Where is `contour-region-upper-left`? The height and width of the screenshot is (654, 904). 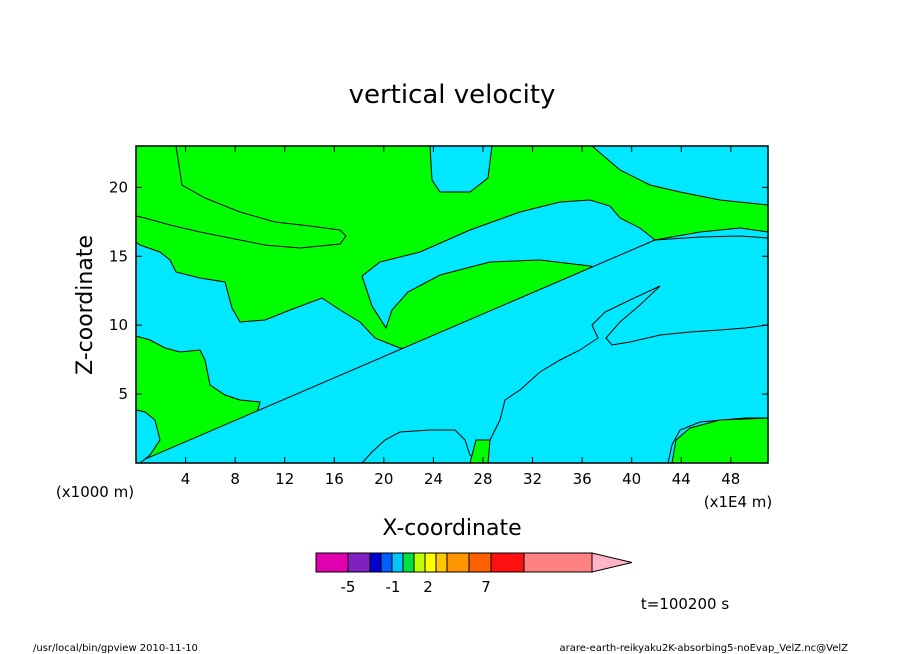 contour-region-upper-left is located at coordinates (241, 197).